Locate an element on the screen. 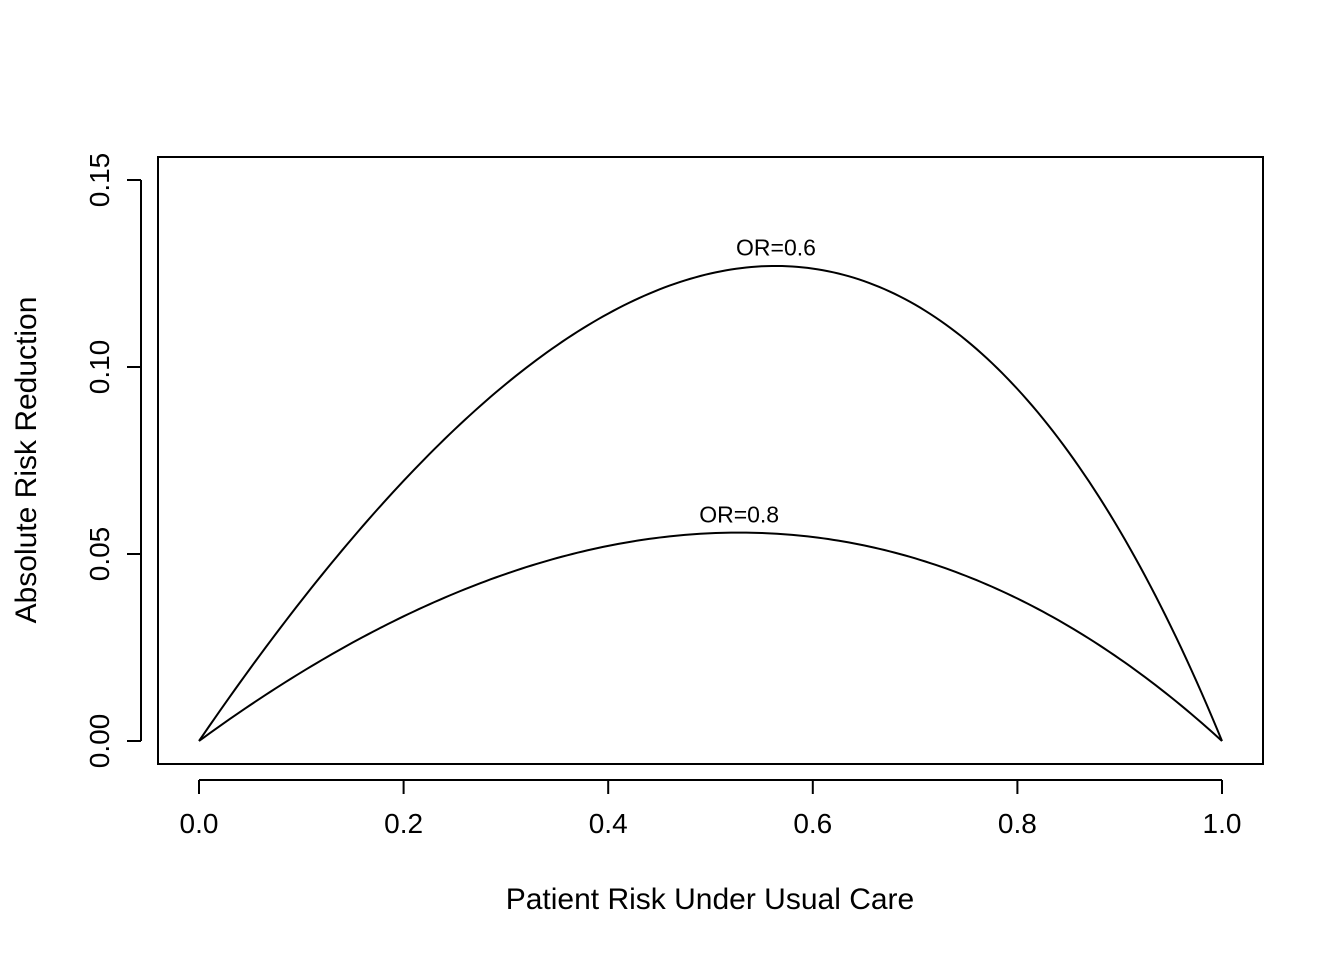 This screenshot has height=960, width=1344. y-tick-label: 0.10 is located at coordinates (99, 367).